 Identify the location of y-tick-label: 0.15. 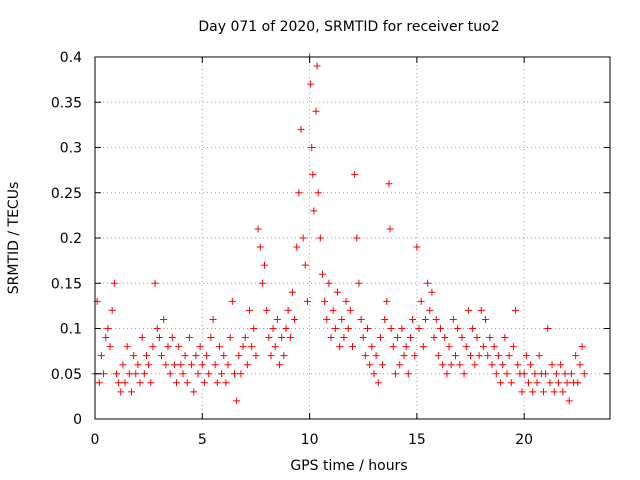
(66, 284).